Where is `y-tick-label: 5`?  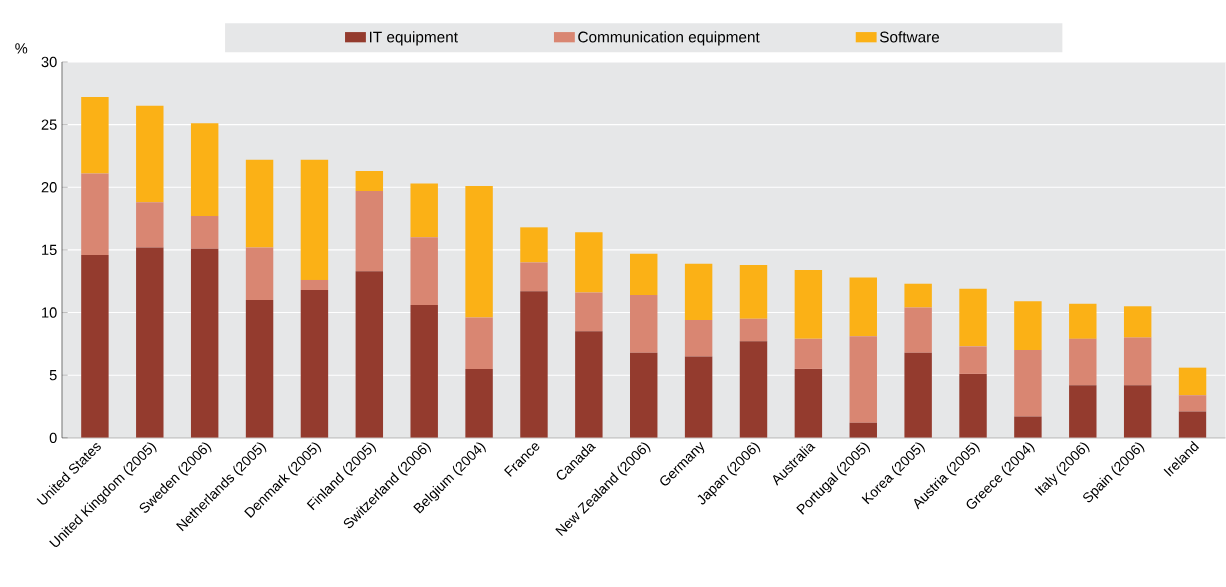
y-tick-label: 5 is located at coordinates (53, 375).